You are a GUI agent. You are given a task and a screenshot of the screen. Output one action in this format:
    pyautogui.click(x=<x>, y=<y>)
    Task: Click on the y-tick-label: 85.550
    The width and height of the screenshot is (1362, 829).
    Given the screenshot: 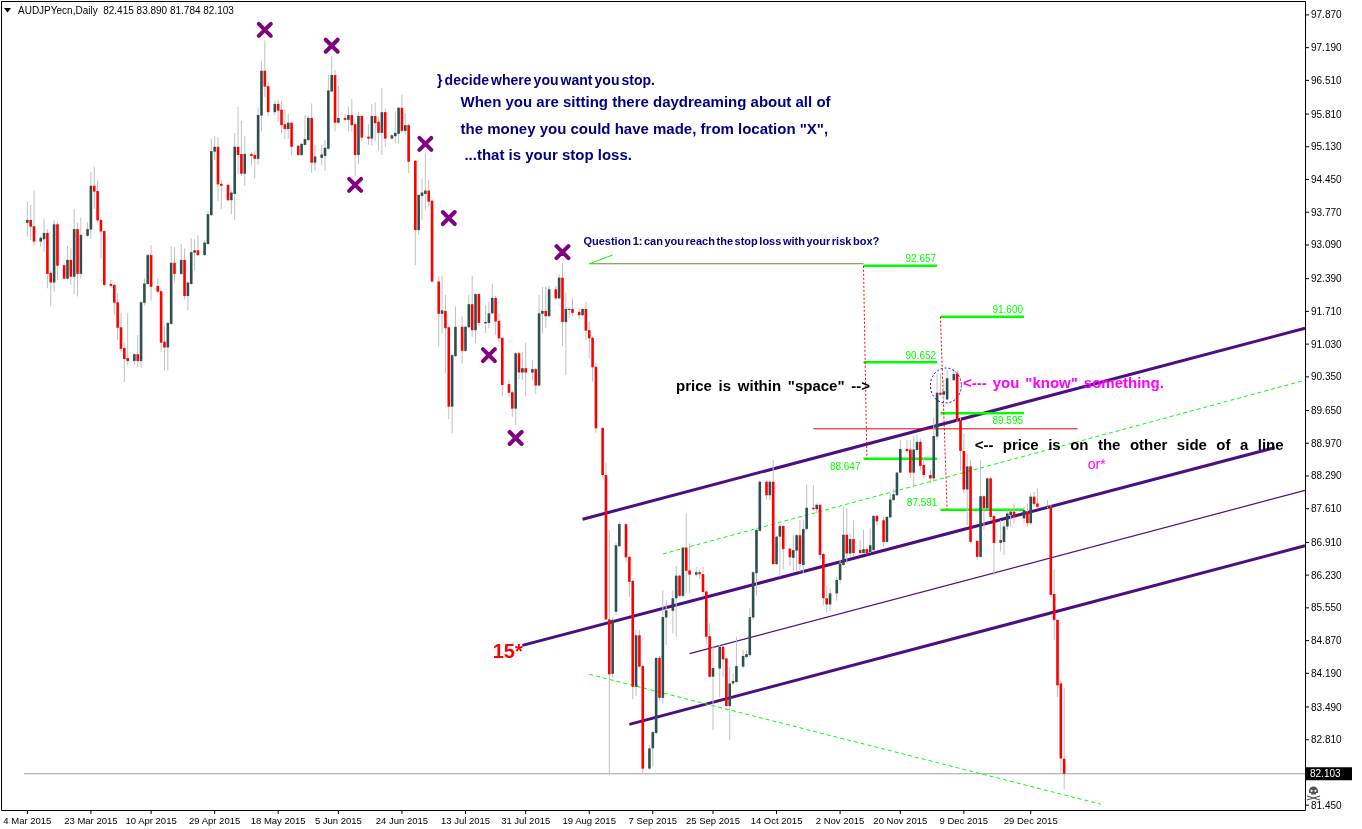 What is the action you would take?
    pyautogui.click(x=1327, y=608)
    